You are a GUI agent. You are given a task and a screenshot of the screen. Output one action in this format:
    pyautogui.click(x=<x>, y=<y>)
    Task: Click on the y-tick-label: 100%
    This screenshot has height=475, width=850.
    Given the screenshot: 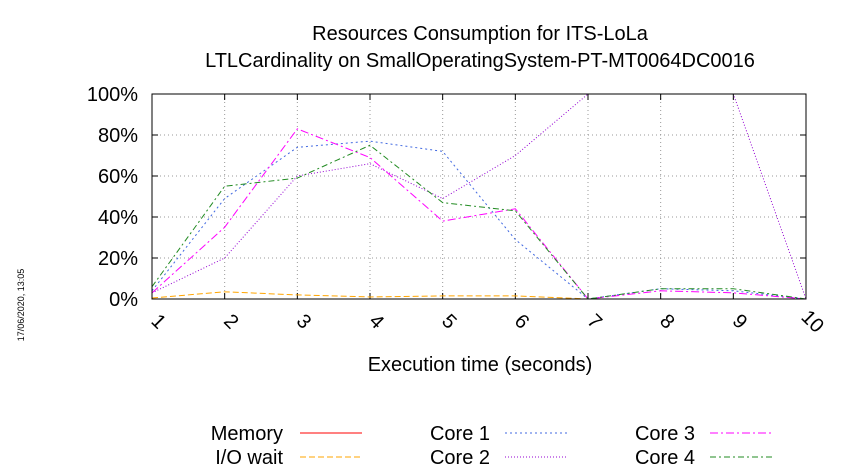 What is the action you would take?
    pyautogui.click(x=112, y=95)
    